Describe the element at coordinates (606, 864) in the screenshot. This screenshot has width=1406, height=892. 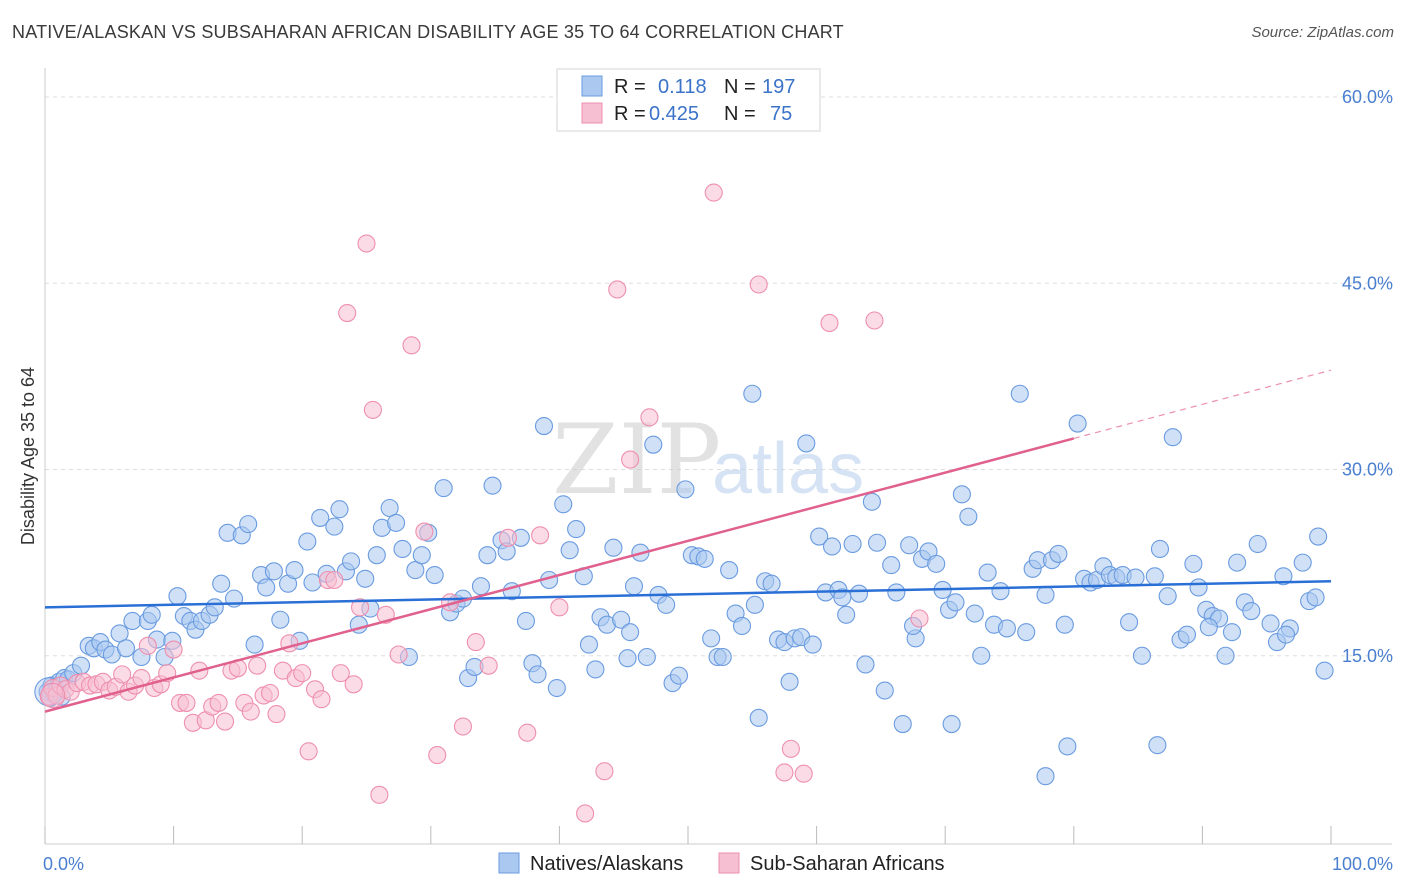
I see `bottom-legend-label-natives: Natives/Alaskans` at that location.